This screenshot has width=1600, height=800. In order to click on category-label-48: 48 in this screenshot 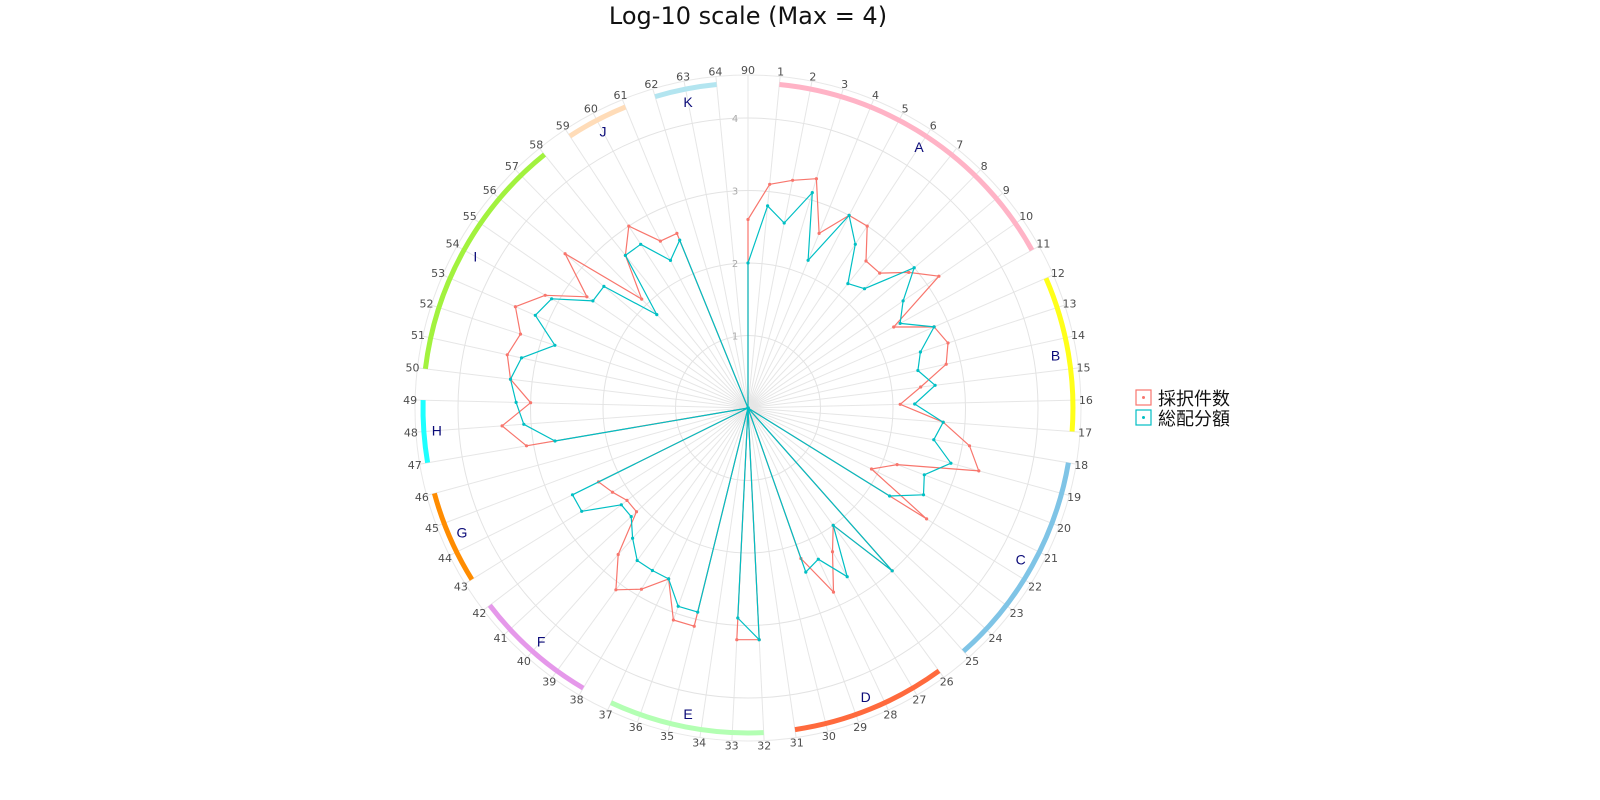, I will do `click(411, 433)`.